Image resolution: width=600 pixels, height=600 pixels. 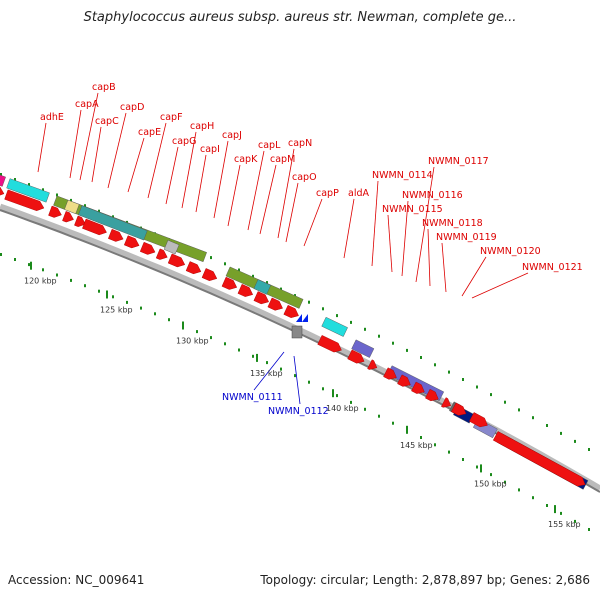 I want to click on scale-label: 155 kbp, so click(x=564, y=524).